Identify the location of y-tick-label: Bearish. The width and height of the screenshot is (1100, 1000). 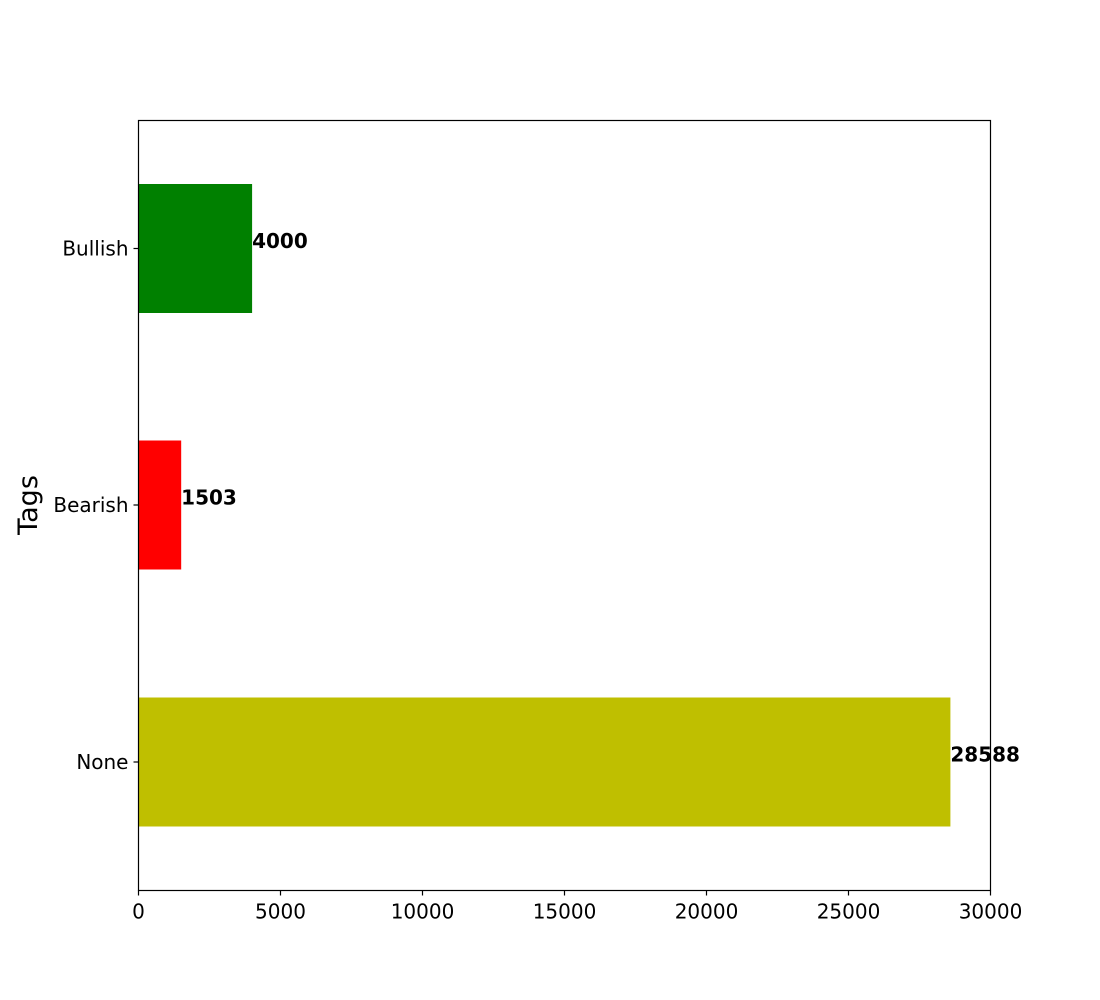
(90, 505).